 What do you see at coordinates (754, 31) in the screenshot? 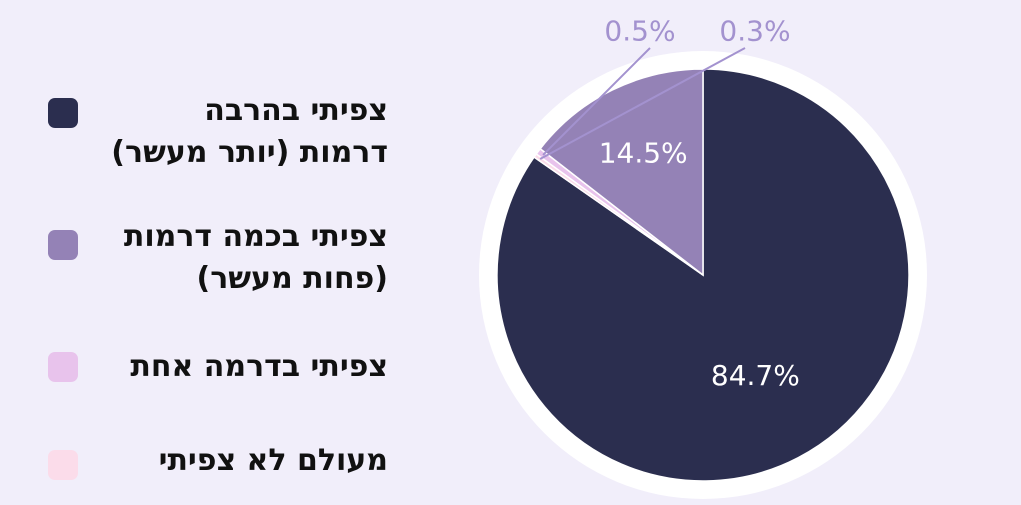
I see `data-label-never: 0.3%` at bounding box center [754, 31].